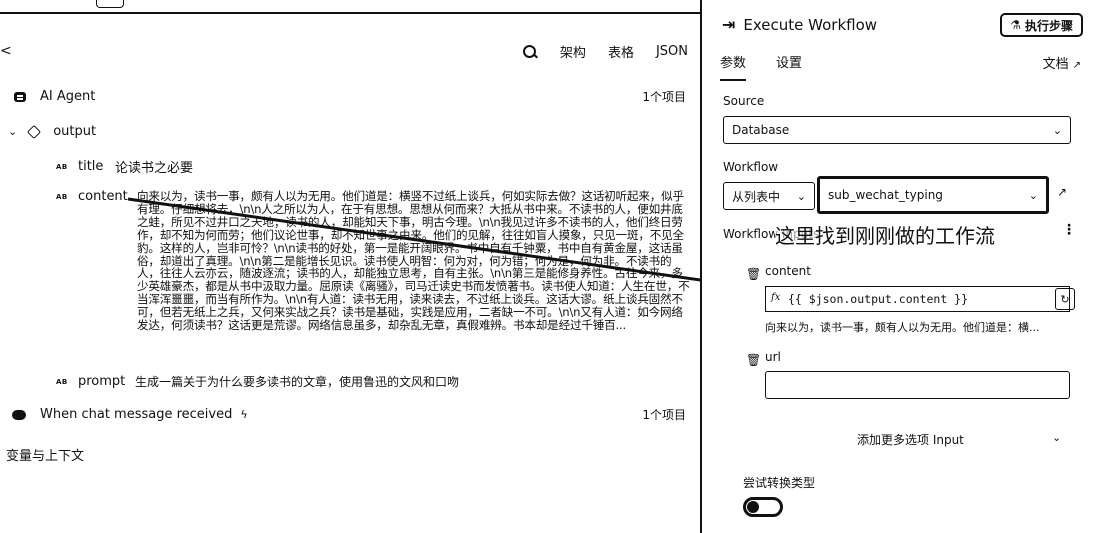 This screenshot has width=1101, height=533. What do you see at coordinates (1055, 64) in the screenshot?
I see `docs-label: 文档` at bounding box center [1055, 64].